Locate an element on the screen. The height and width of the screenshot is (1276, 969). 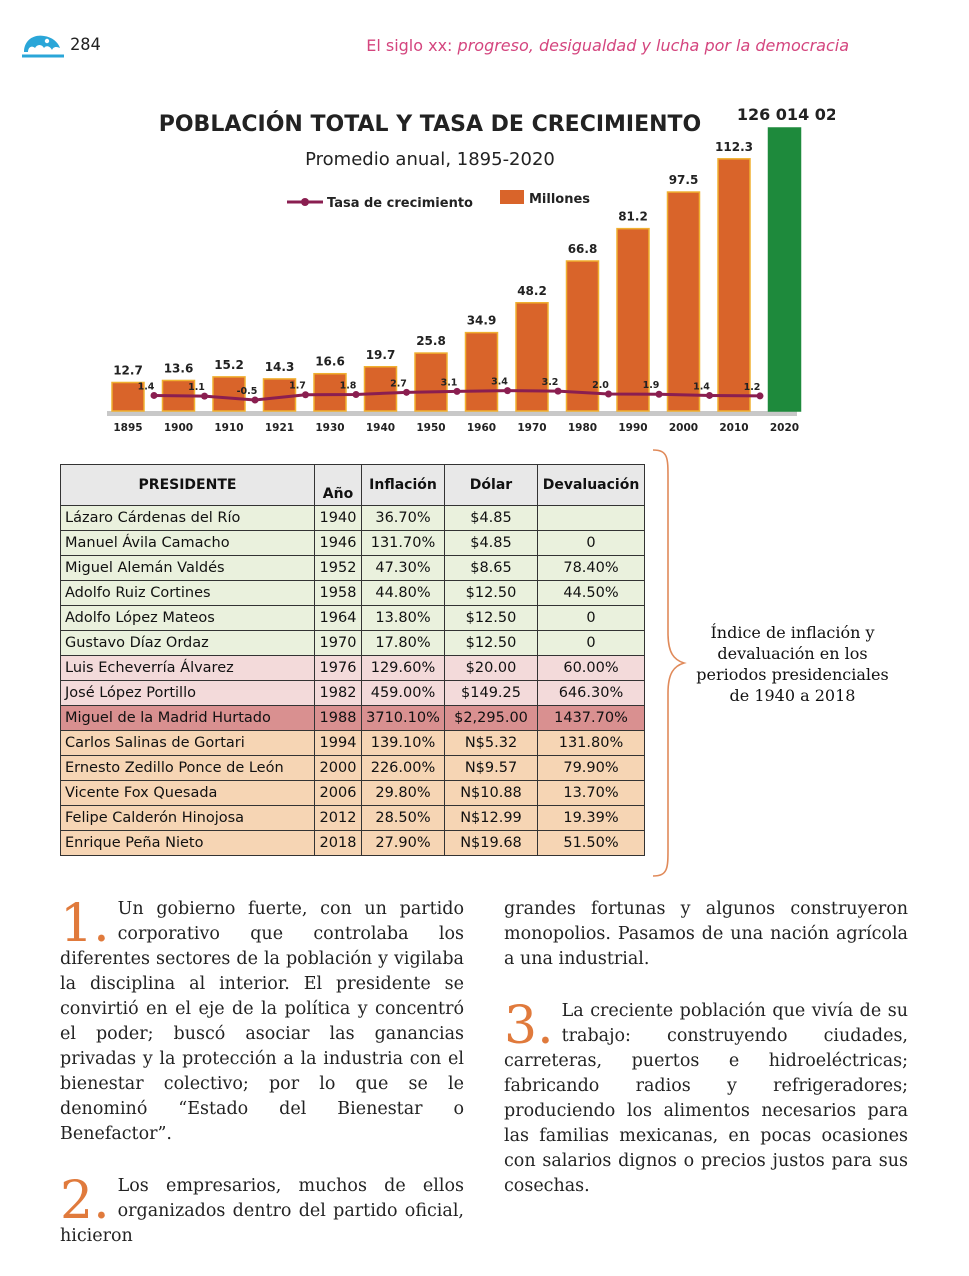
header-inflacion: Inflación is located at coordinates (403, 485).